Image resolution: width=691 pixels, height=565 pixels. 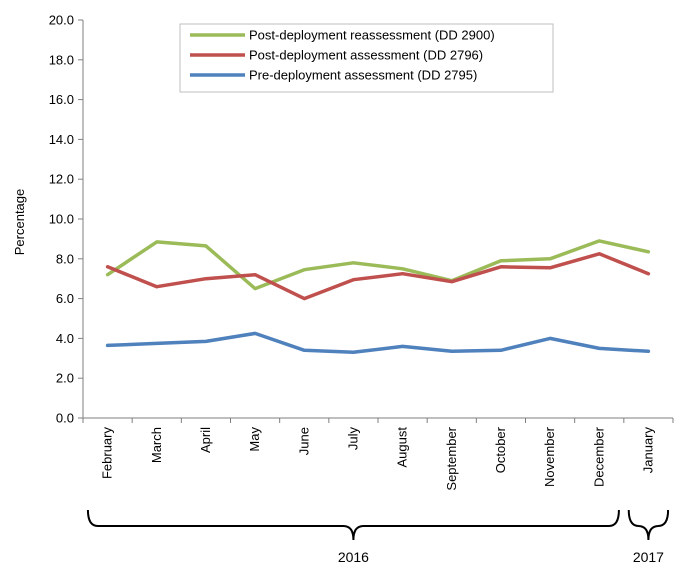 I want to click on x-tick-label: May, so click(x=254, y=439).